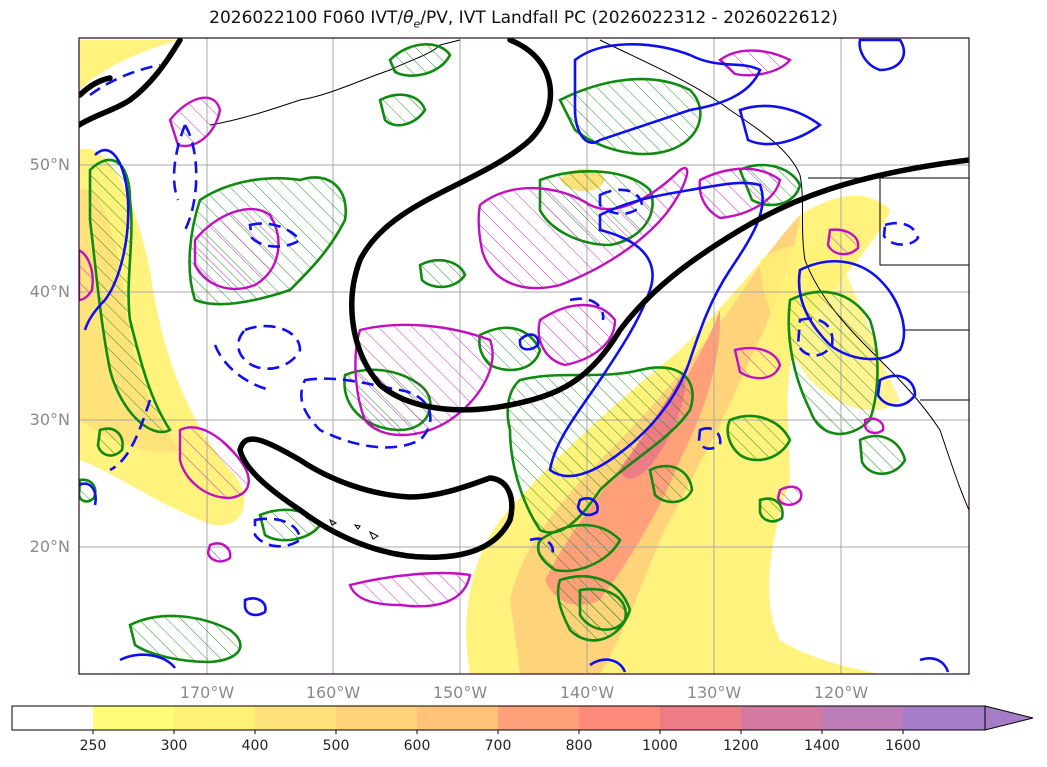 The width and height of the screenshot is (1047, 767). Describe the element at coordinates (1009, 718) in the screenshot. I see `colorbar-extend-arrow` at that location.